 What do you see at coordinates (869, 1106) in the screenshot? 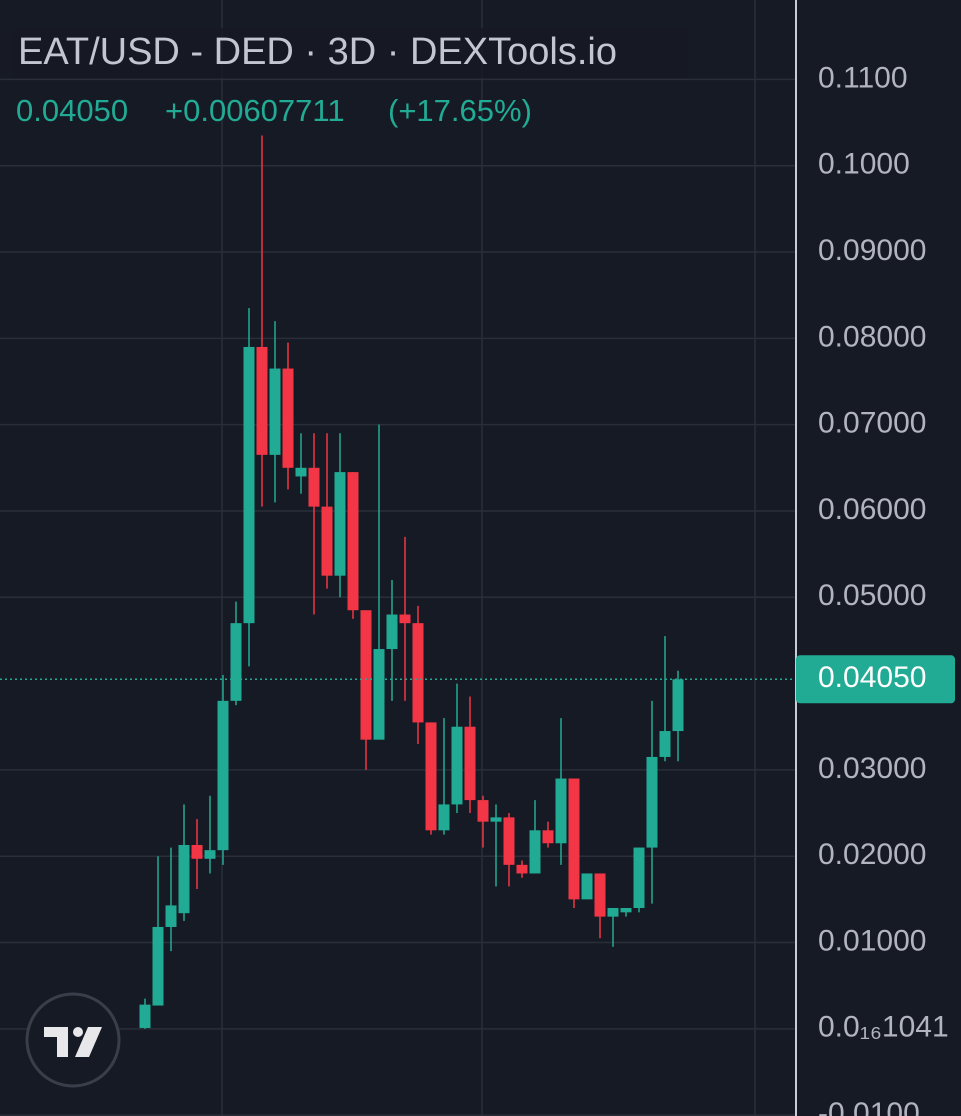
I see `y-tick-label: -0.0100` at bounding box center [869, 1106].